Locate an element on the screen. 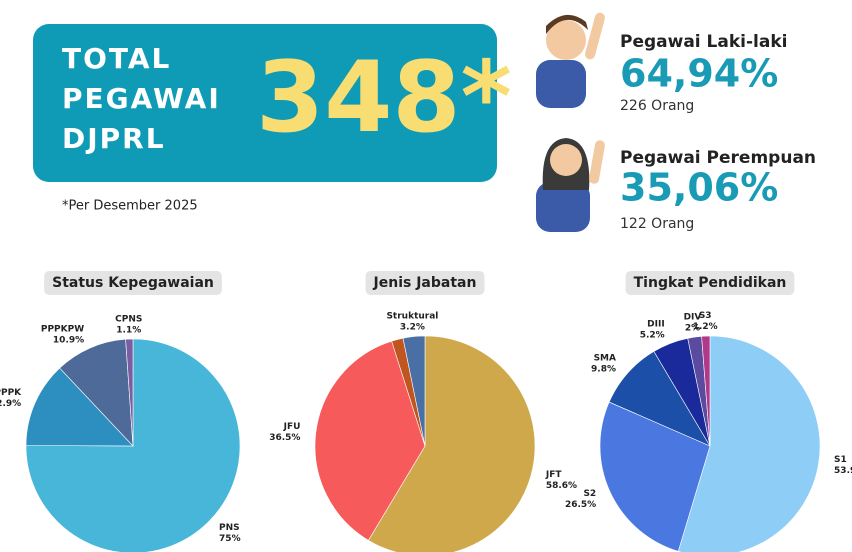  male-percent: 64,94% is located at coordinates (699, 74).